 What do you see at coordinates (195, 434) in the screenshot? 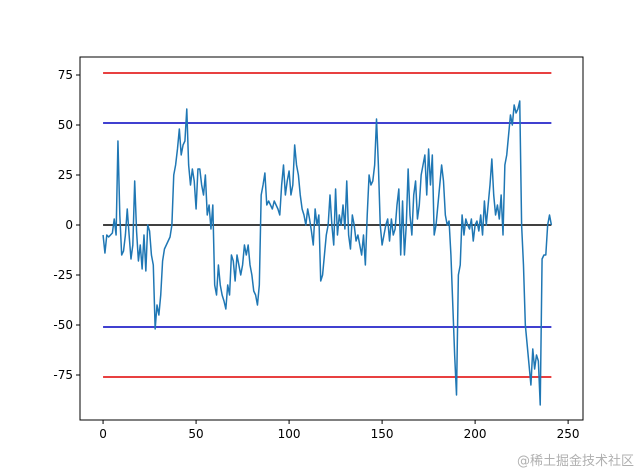
I see `x-tick-label: 50` at bounding box center [195, 434].